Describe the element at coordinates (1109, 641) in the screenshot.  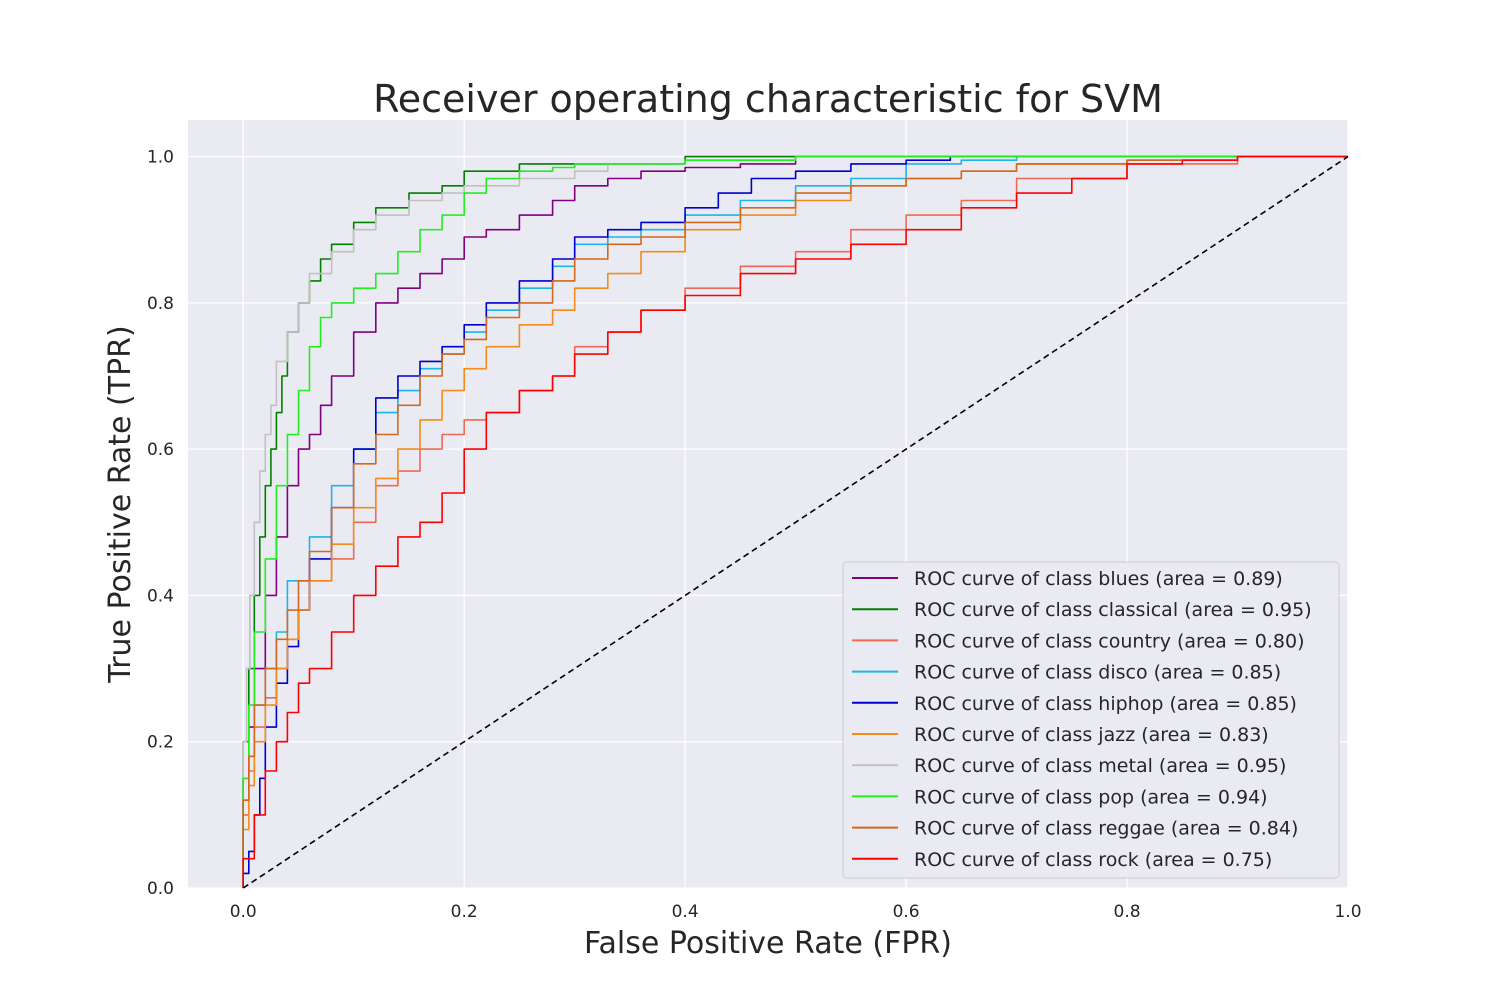
I see `legend-label: ROC curve of class country (area = 0.80)` at that location.